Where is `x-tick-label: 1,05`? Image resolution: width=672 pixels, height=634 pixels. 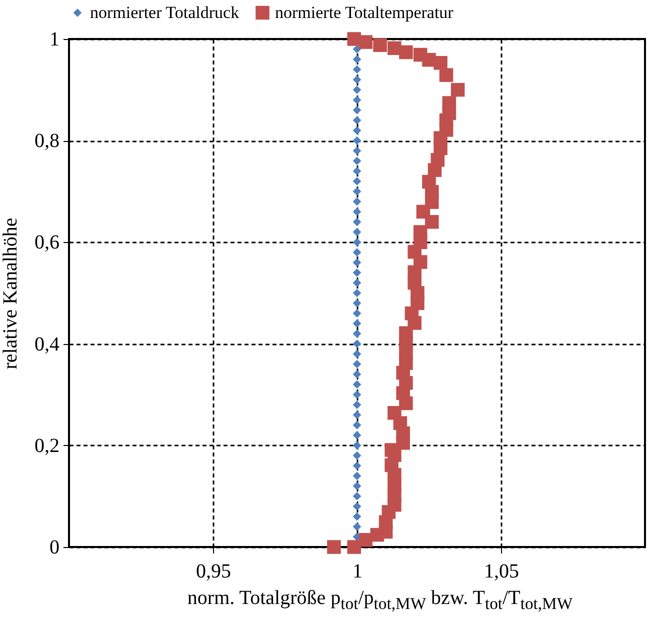
x-tick-label: 1,05 is located at coordinates (501, 571).